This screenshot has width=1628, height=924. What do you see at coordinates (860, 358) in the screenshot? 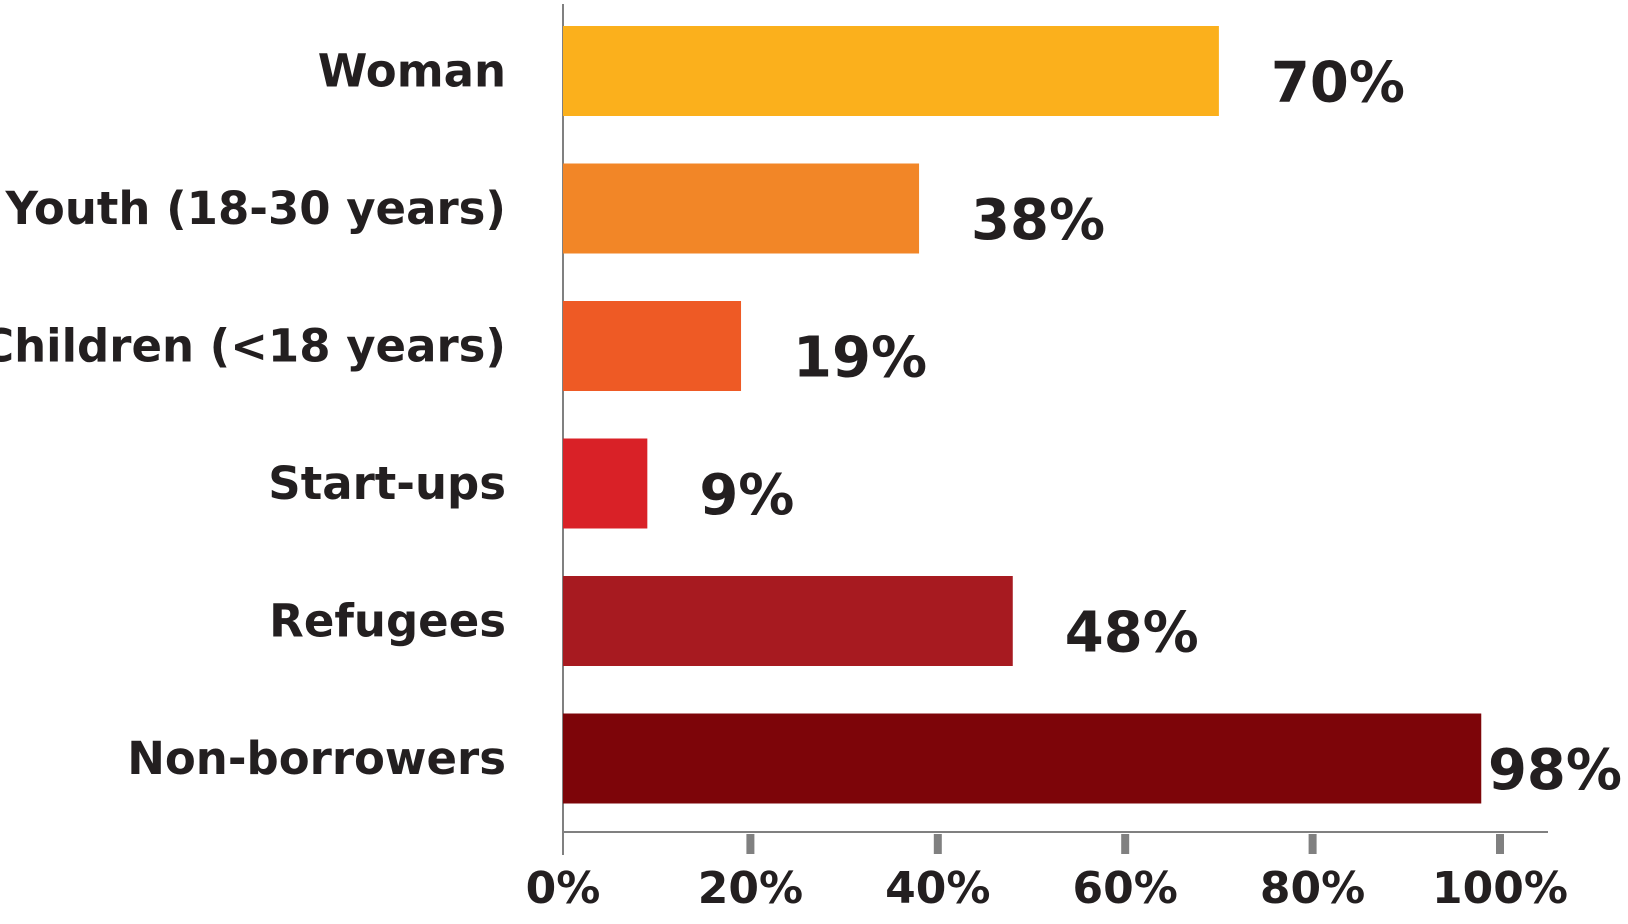
I see `value-label: 19%` at bounding box center [860, 358].